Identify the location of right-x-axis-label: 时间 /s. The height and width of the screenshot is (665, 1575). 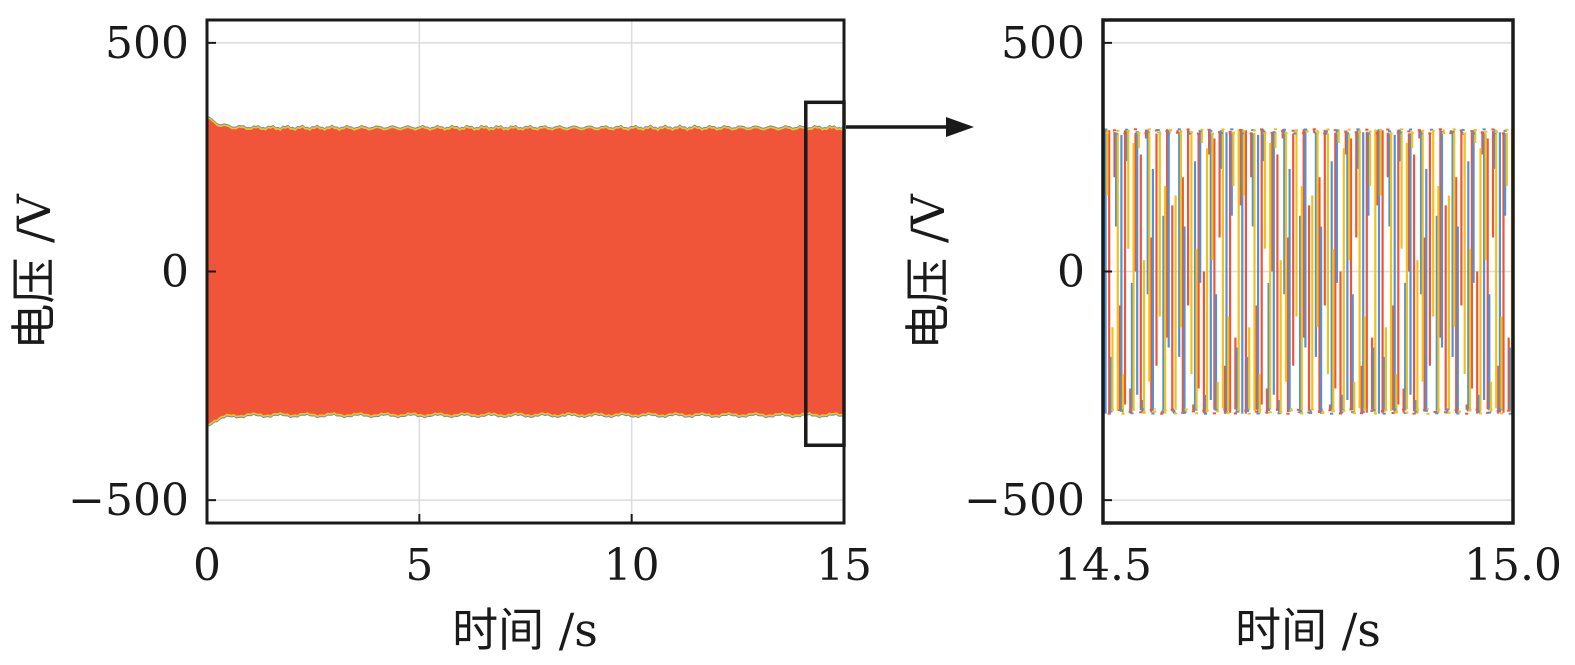
(1308, 630).